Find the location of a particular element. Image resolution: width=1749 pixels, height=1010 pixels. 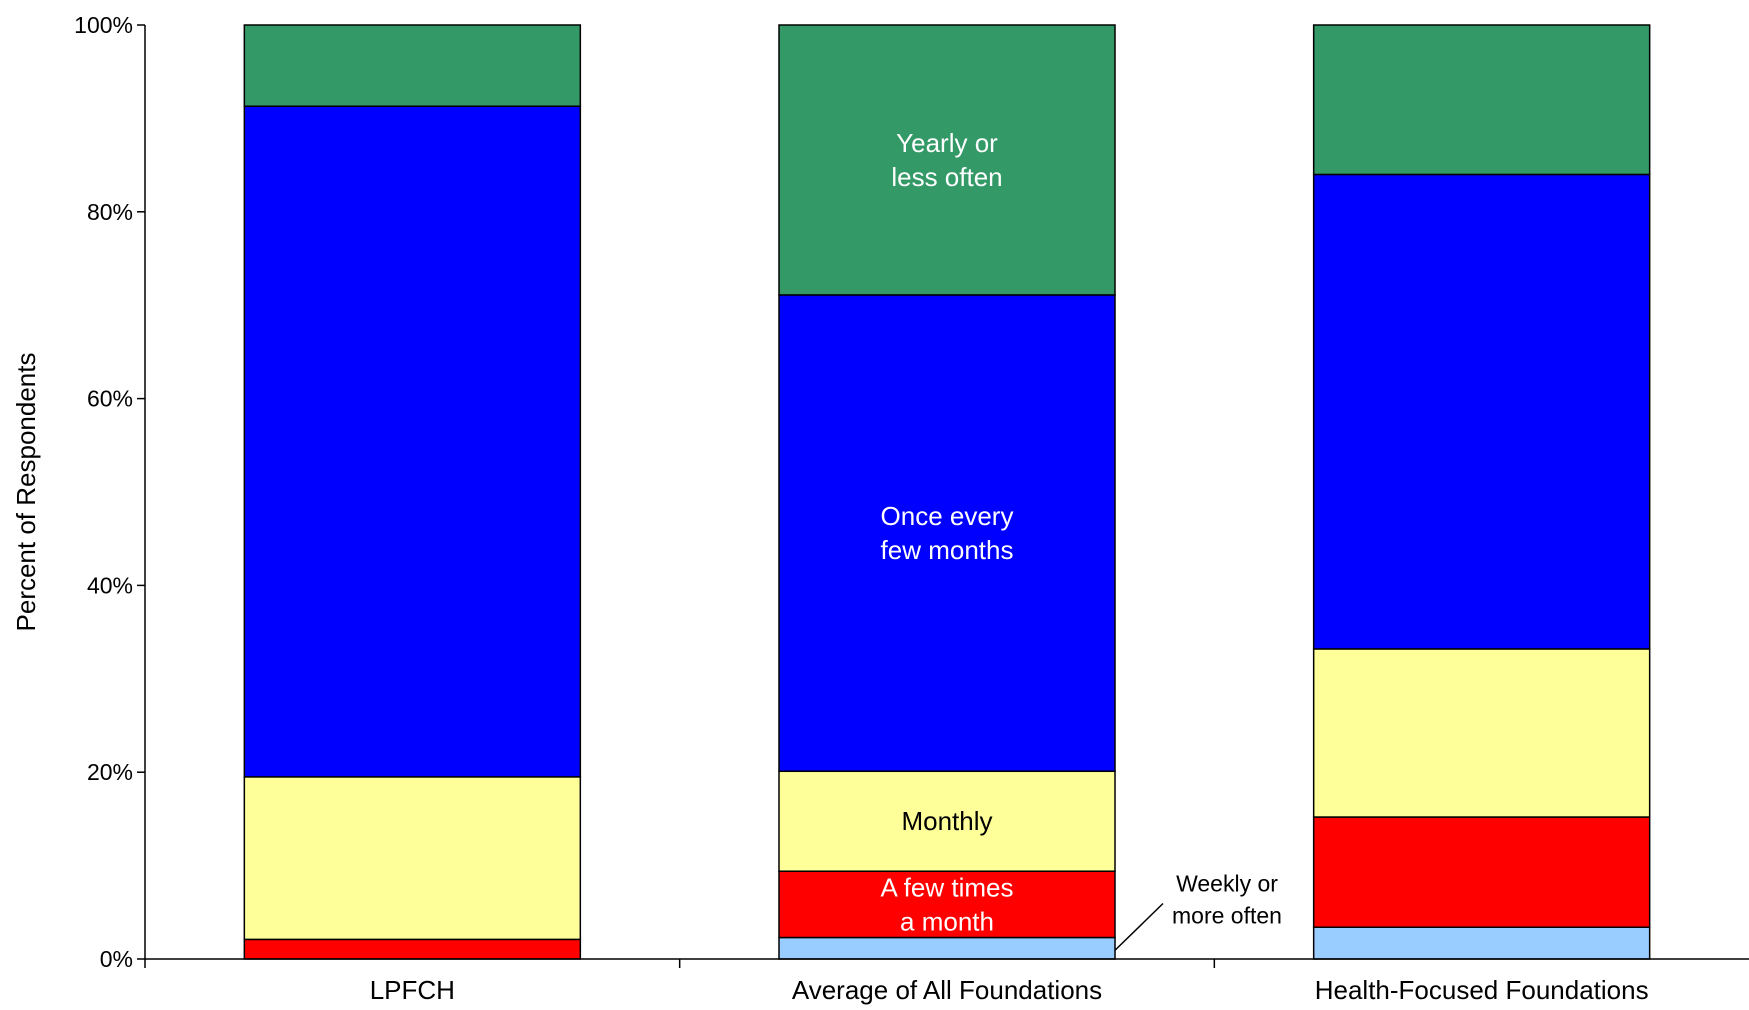

y-tick-label: 100% is located at coordinates (103, 25).